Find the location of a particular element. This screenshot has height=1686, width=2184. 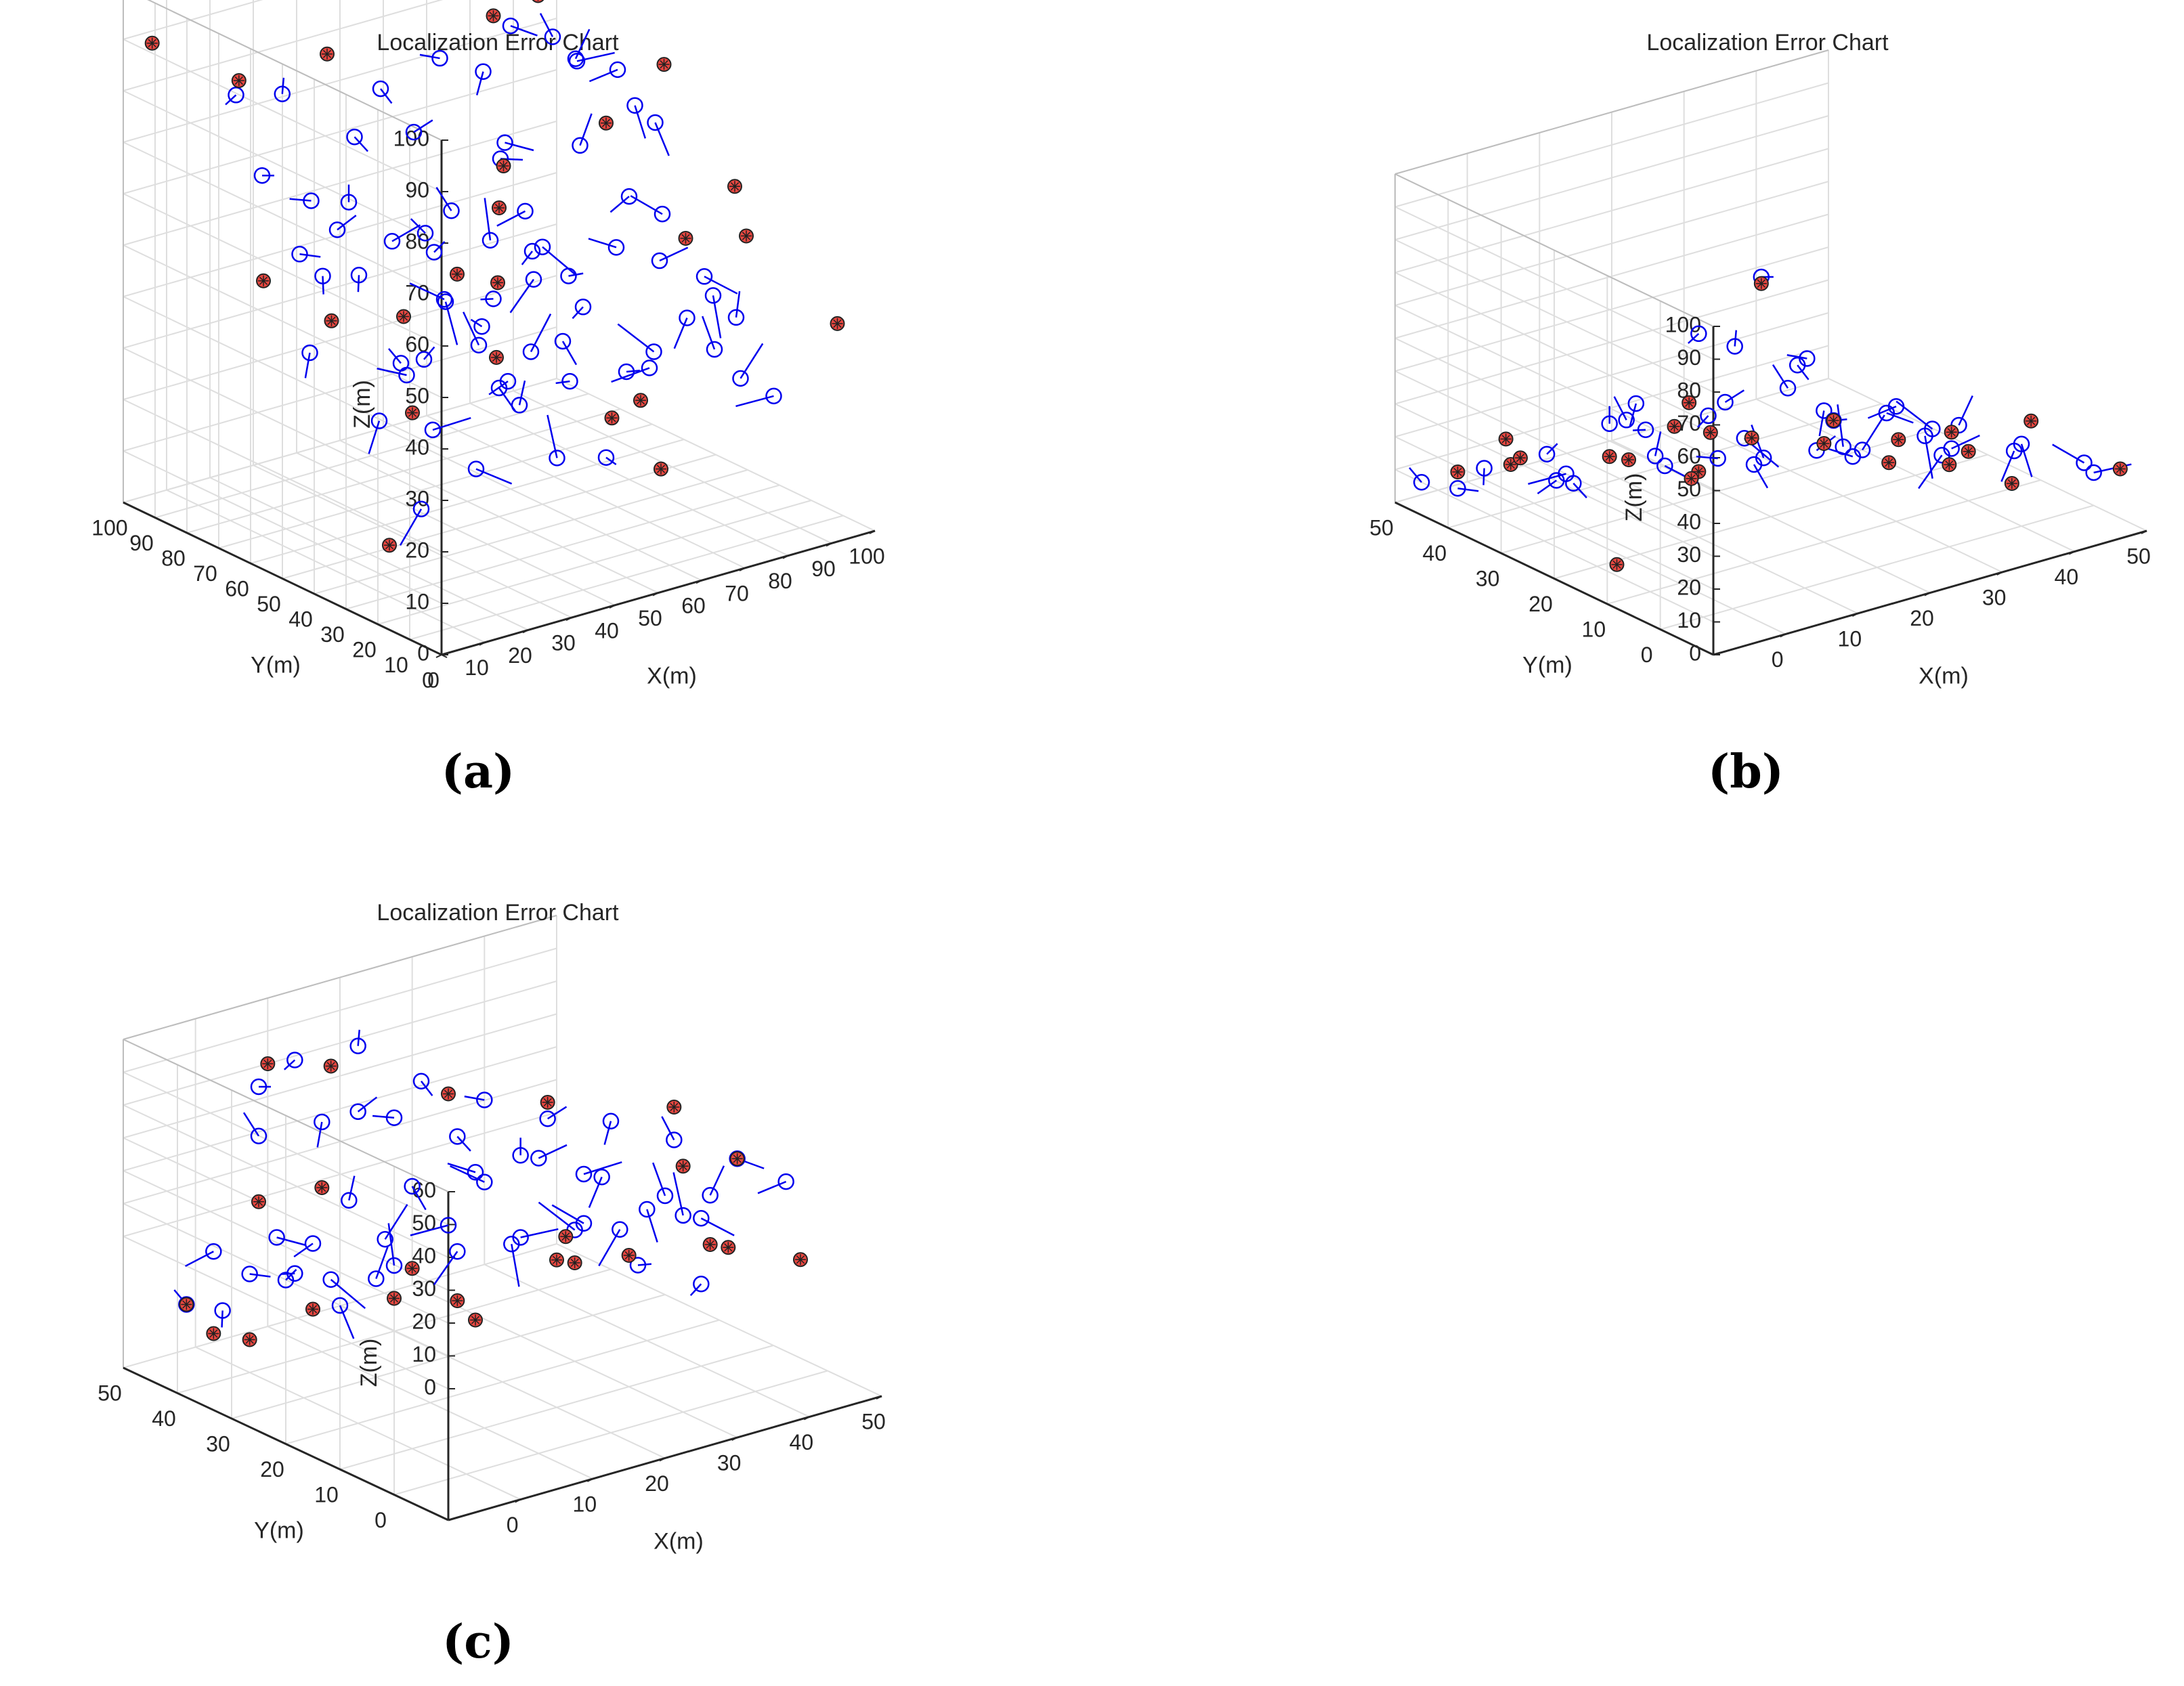

y-tick-label: 20 is located at coordinates (365, 649).